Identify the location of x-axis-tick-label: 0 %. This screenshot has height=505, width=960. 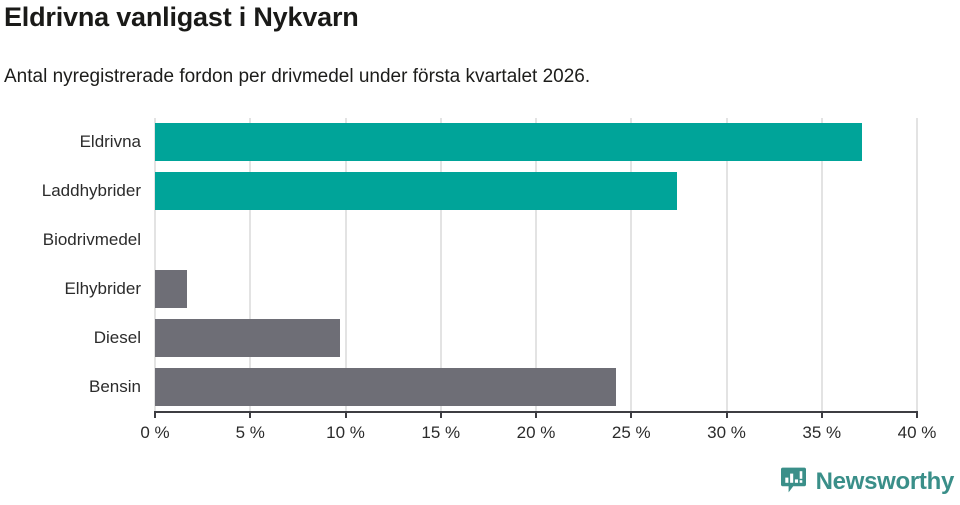
(155, 432).